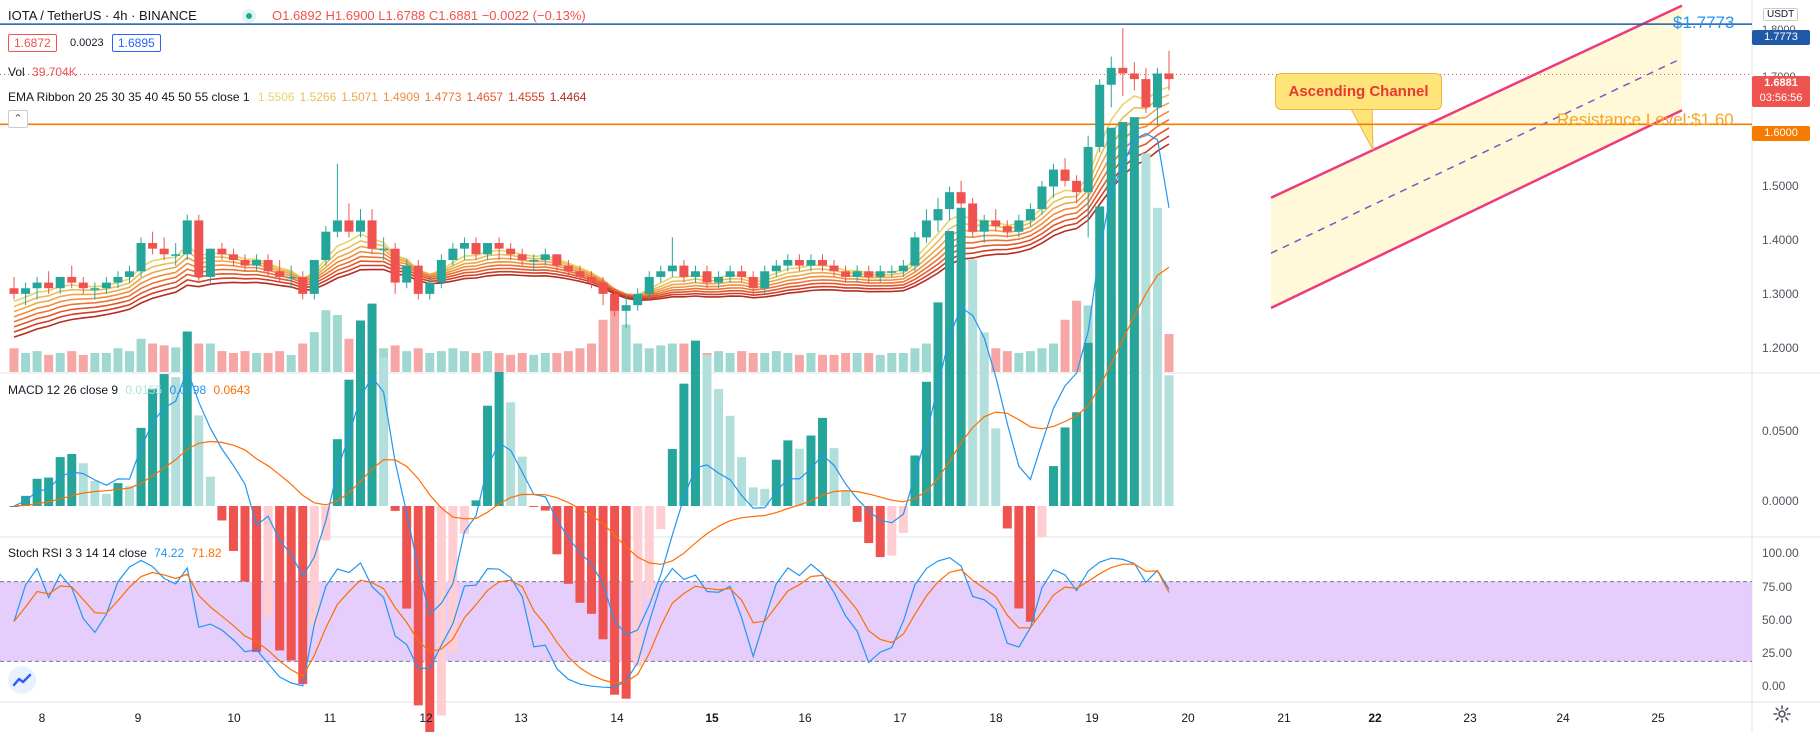  What do you see at coordinates (1563, 718) in the screenshot?
I see `time-axis-label: 24` at bounding box center [1563, 718].